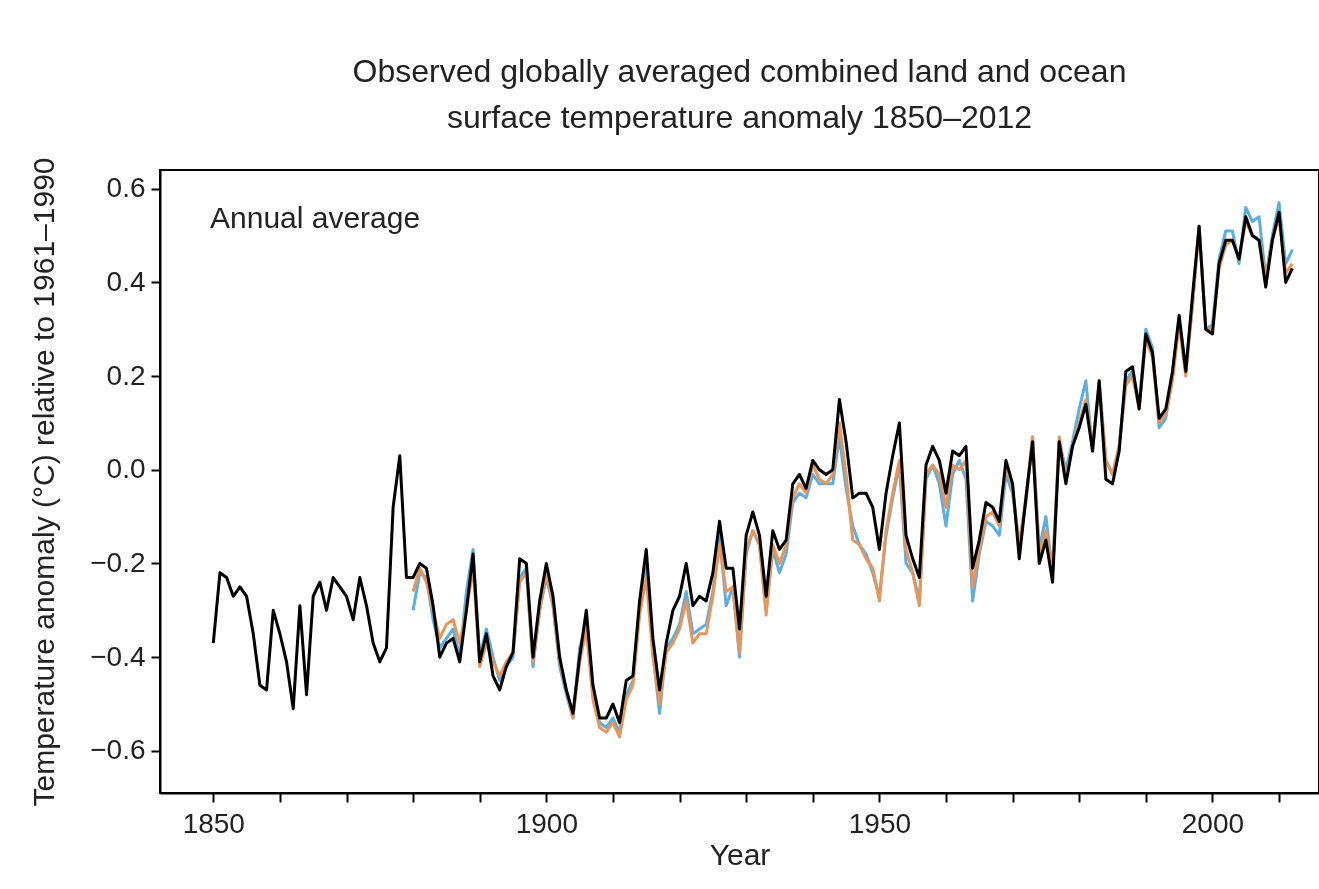 This screenshot has height=889, width=1319. Describe the element at coordinates (1213, 823) in the screenshot. I see `x-tick-label: 2000` at that location.